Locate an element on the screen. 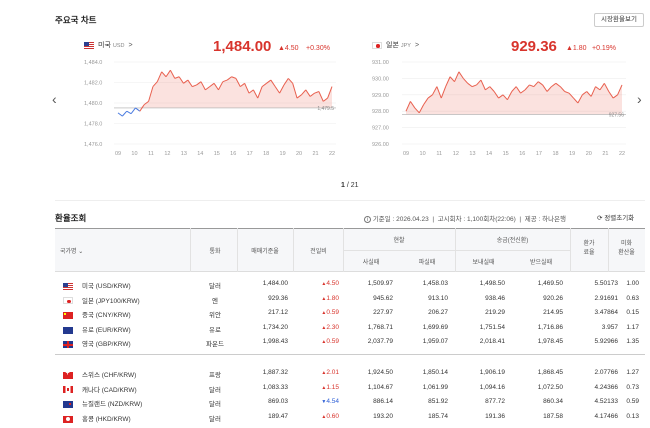  sort-reset-button: ⟳ 정렬초기화 is located at coordinates (615, 217).